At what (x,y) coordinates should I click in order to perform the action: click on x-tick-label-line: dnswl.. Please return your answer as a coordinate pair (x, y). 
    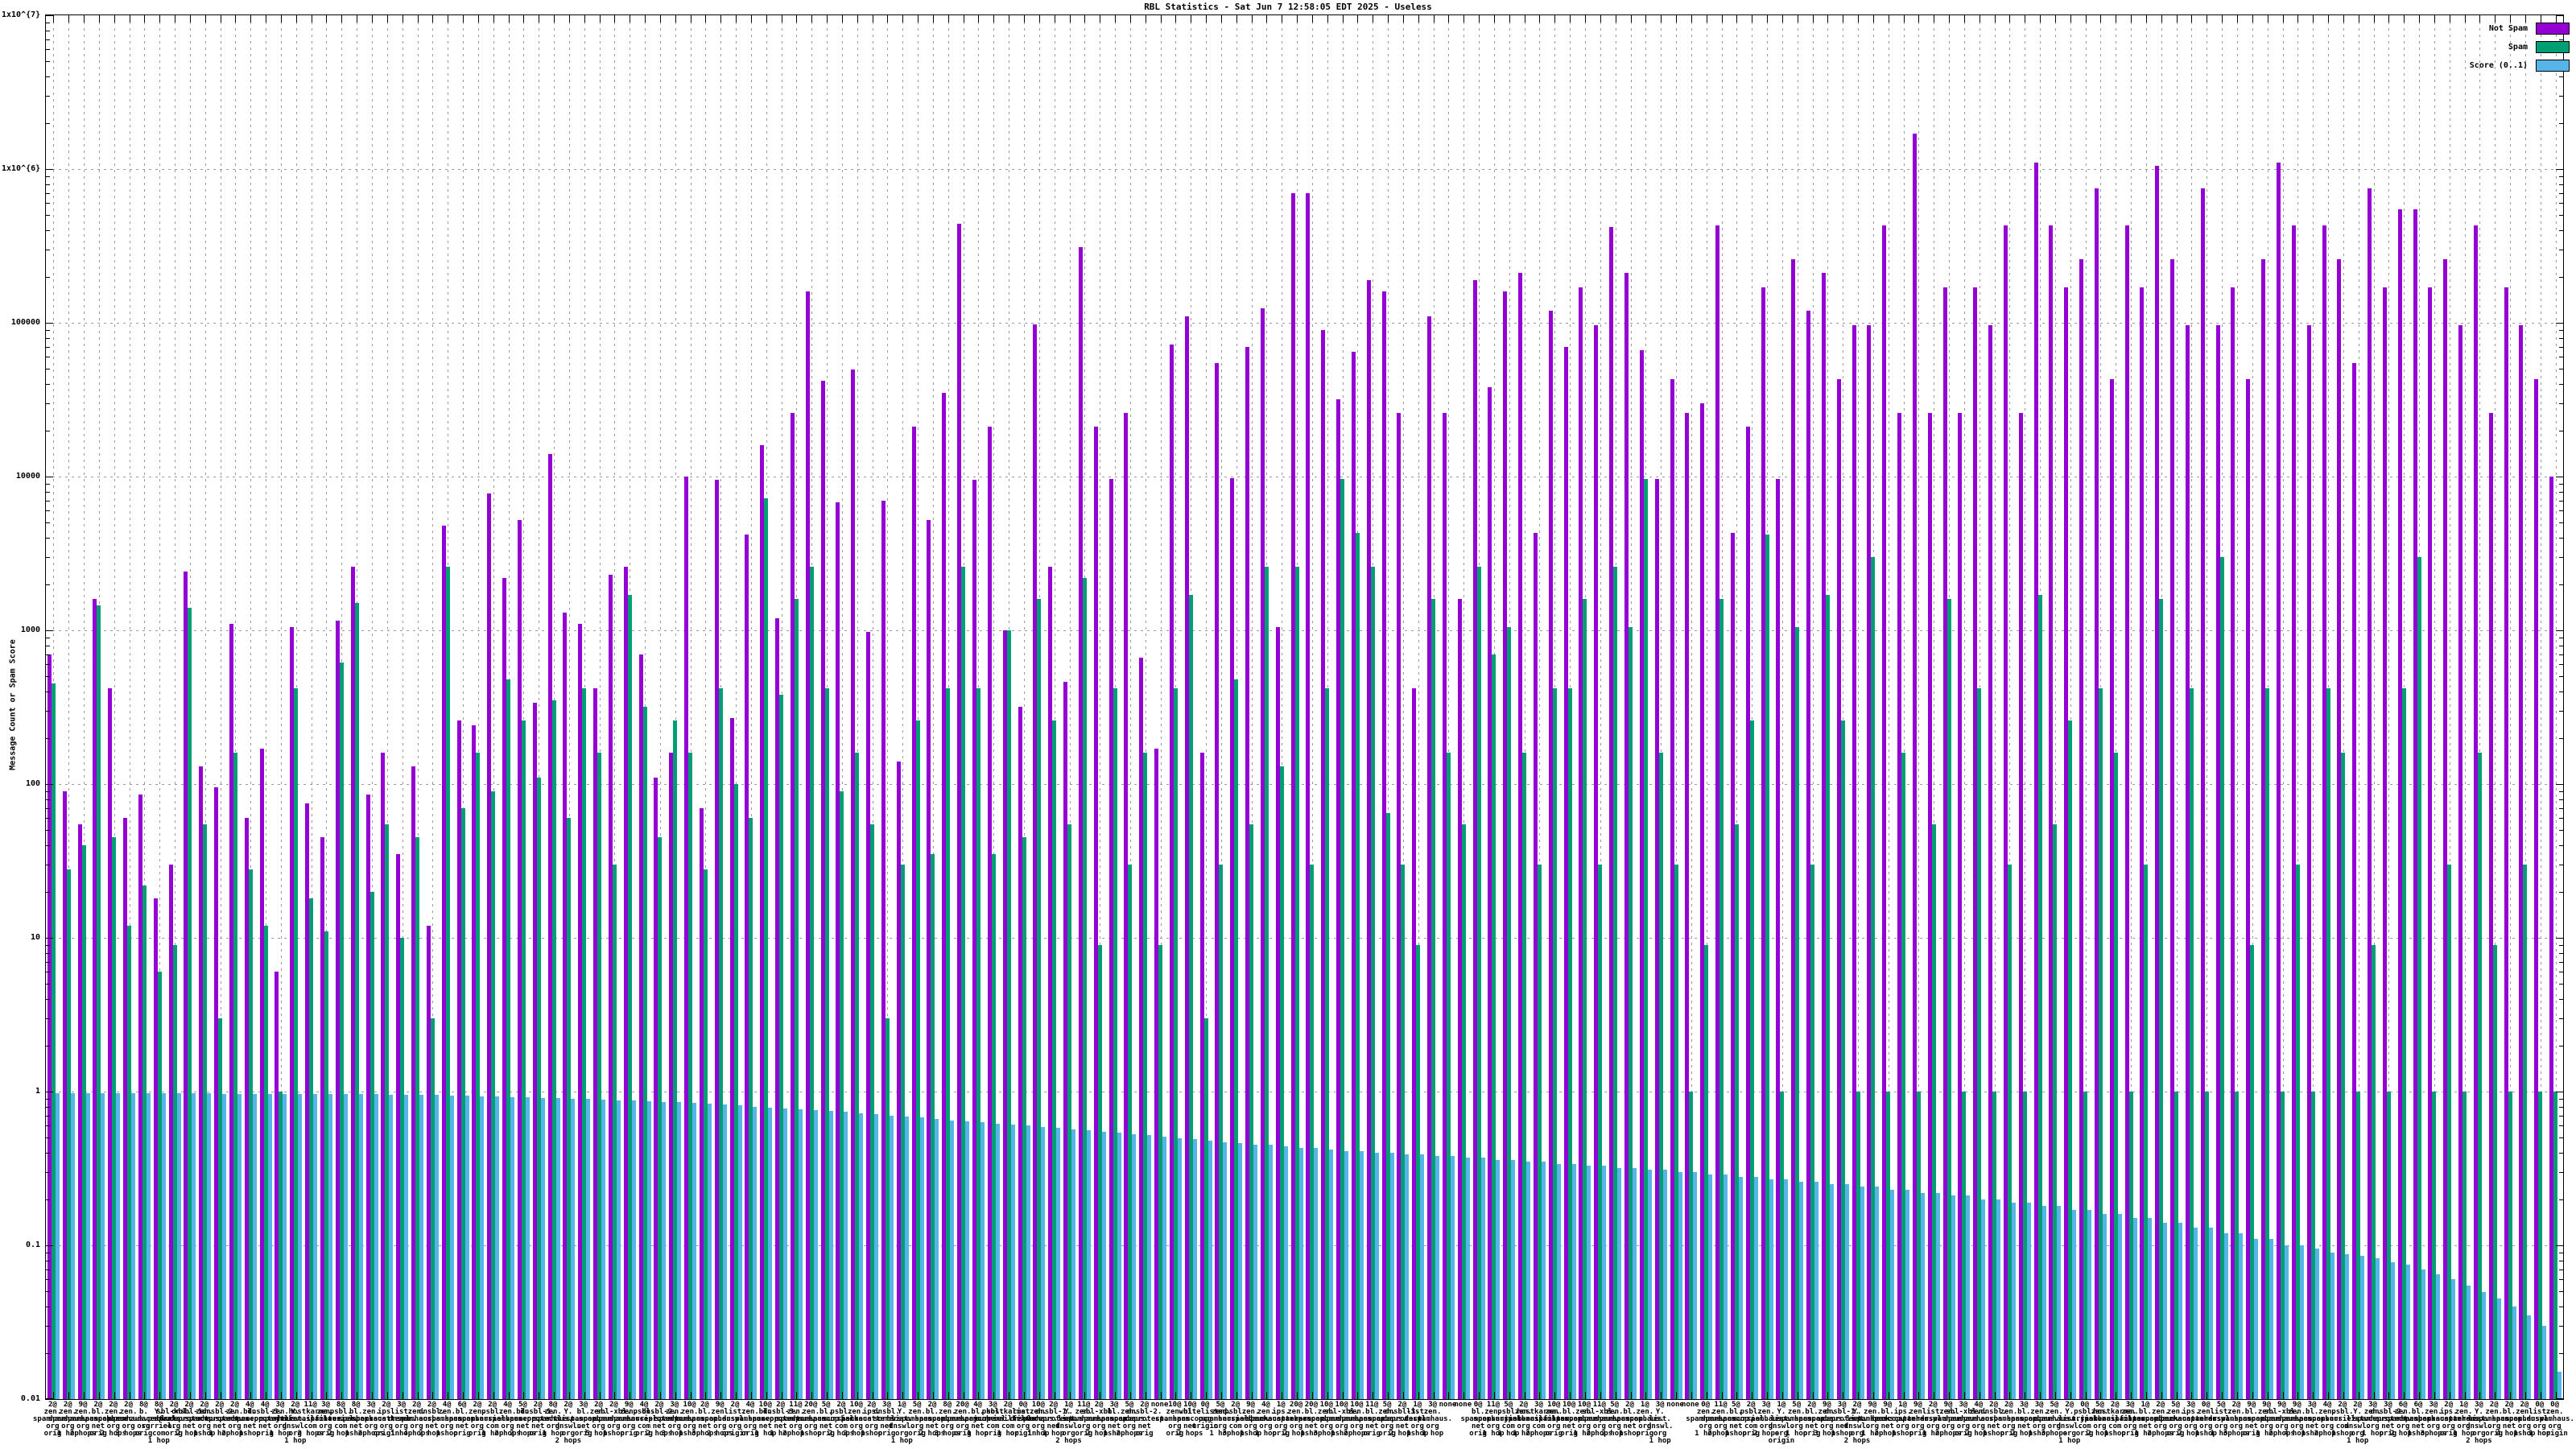
    Looking at the image, I should click on (2221, 1419).